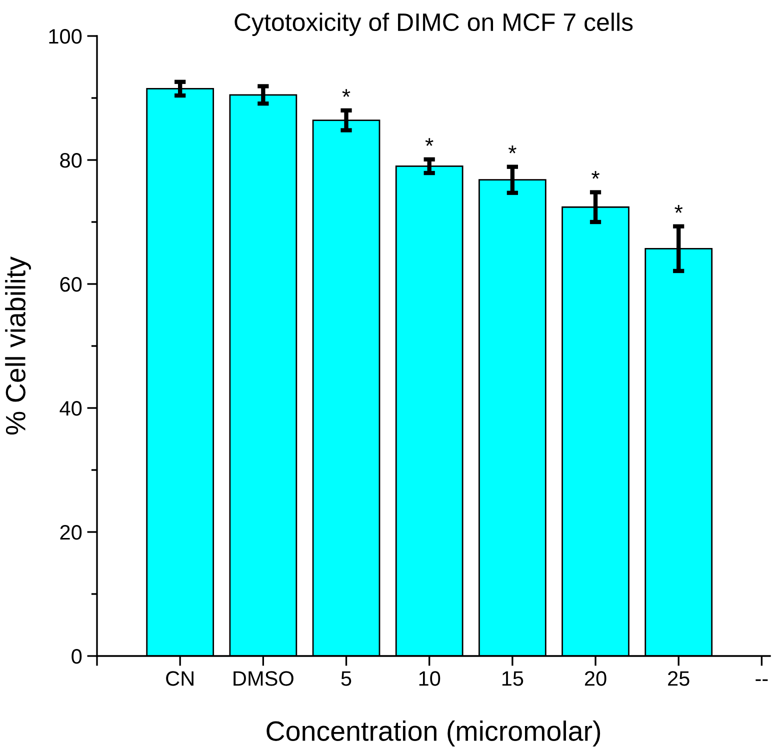  What do you see at coordinates (18, 345) in the screenshot?
I see `y-axis-title: % Cell viability` at bounding box center [18, 345].